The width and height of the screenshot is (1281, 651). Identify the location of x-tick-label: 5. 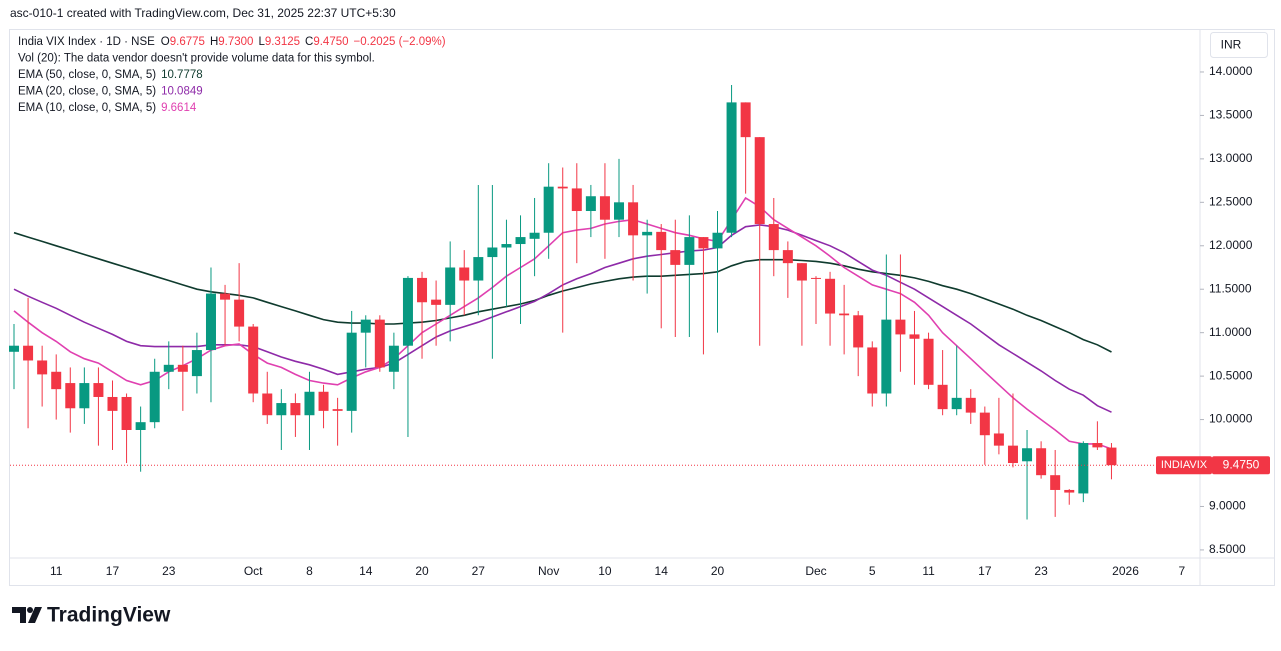
(872, 571).